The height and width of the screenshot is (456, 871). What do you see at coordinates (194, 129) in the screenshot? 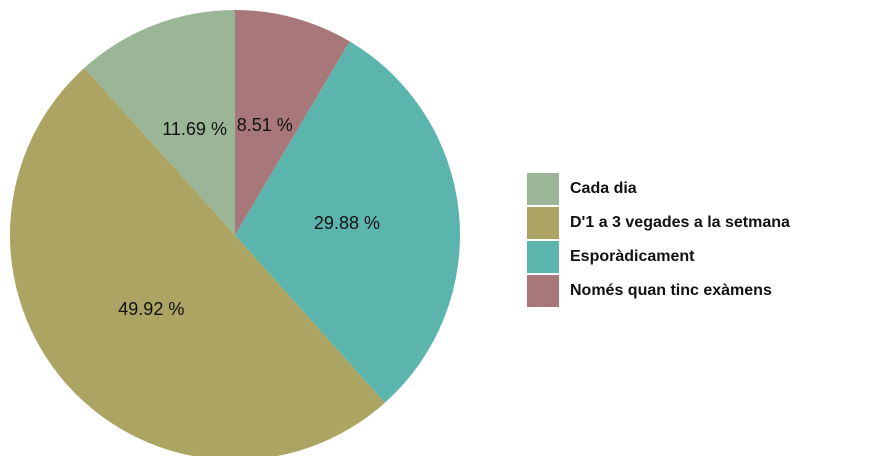
I see `value-label: 11.69 %` at bounding box center [194, 129].